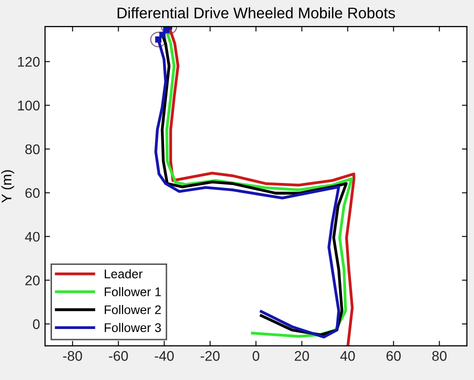 The height and width of the screenshot is (380, 474). Describe the element at coordinates (164, 356) in the screenshot. I see `x-tick-label: -40` at that location.